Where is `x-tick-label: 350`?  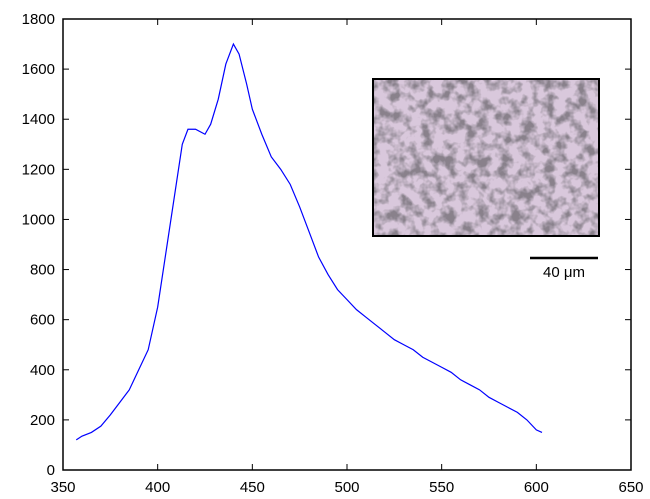 x-tick-label: 350 is located at coordinates (62, 487).